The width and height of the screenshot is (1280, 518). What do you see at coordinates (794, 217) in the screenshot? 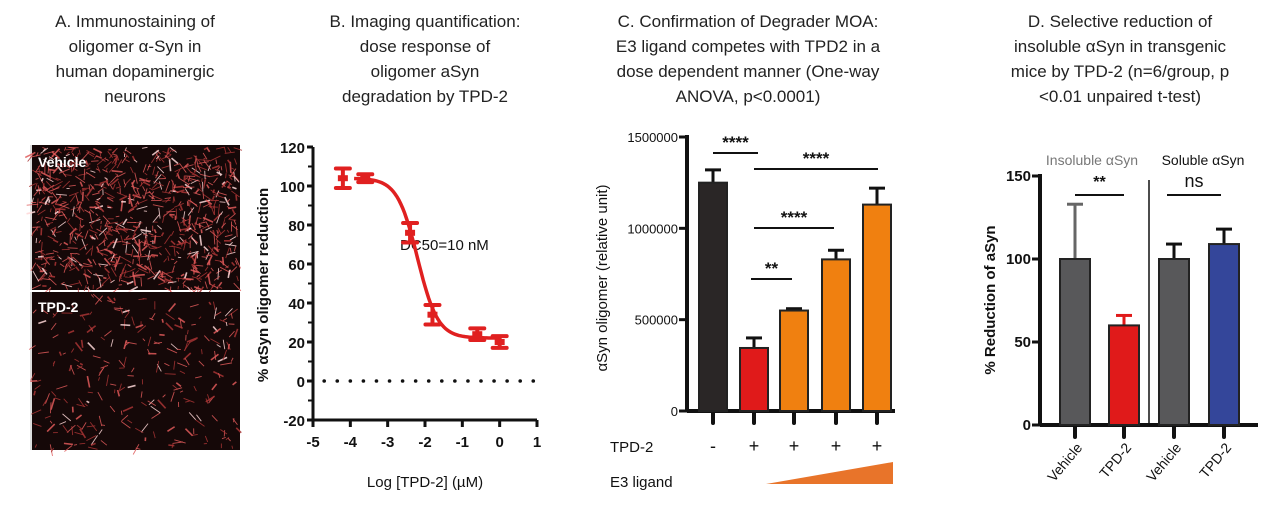
I see `significance-label: ****` at bounding box center [794, 217].